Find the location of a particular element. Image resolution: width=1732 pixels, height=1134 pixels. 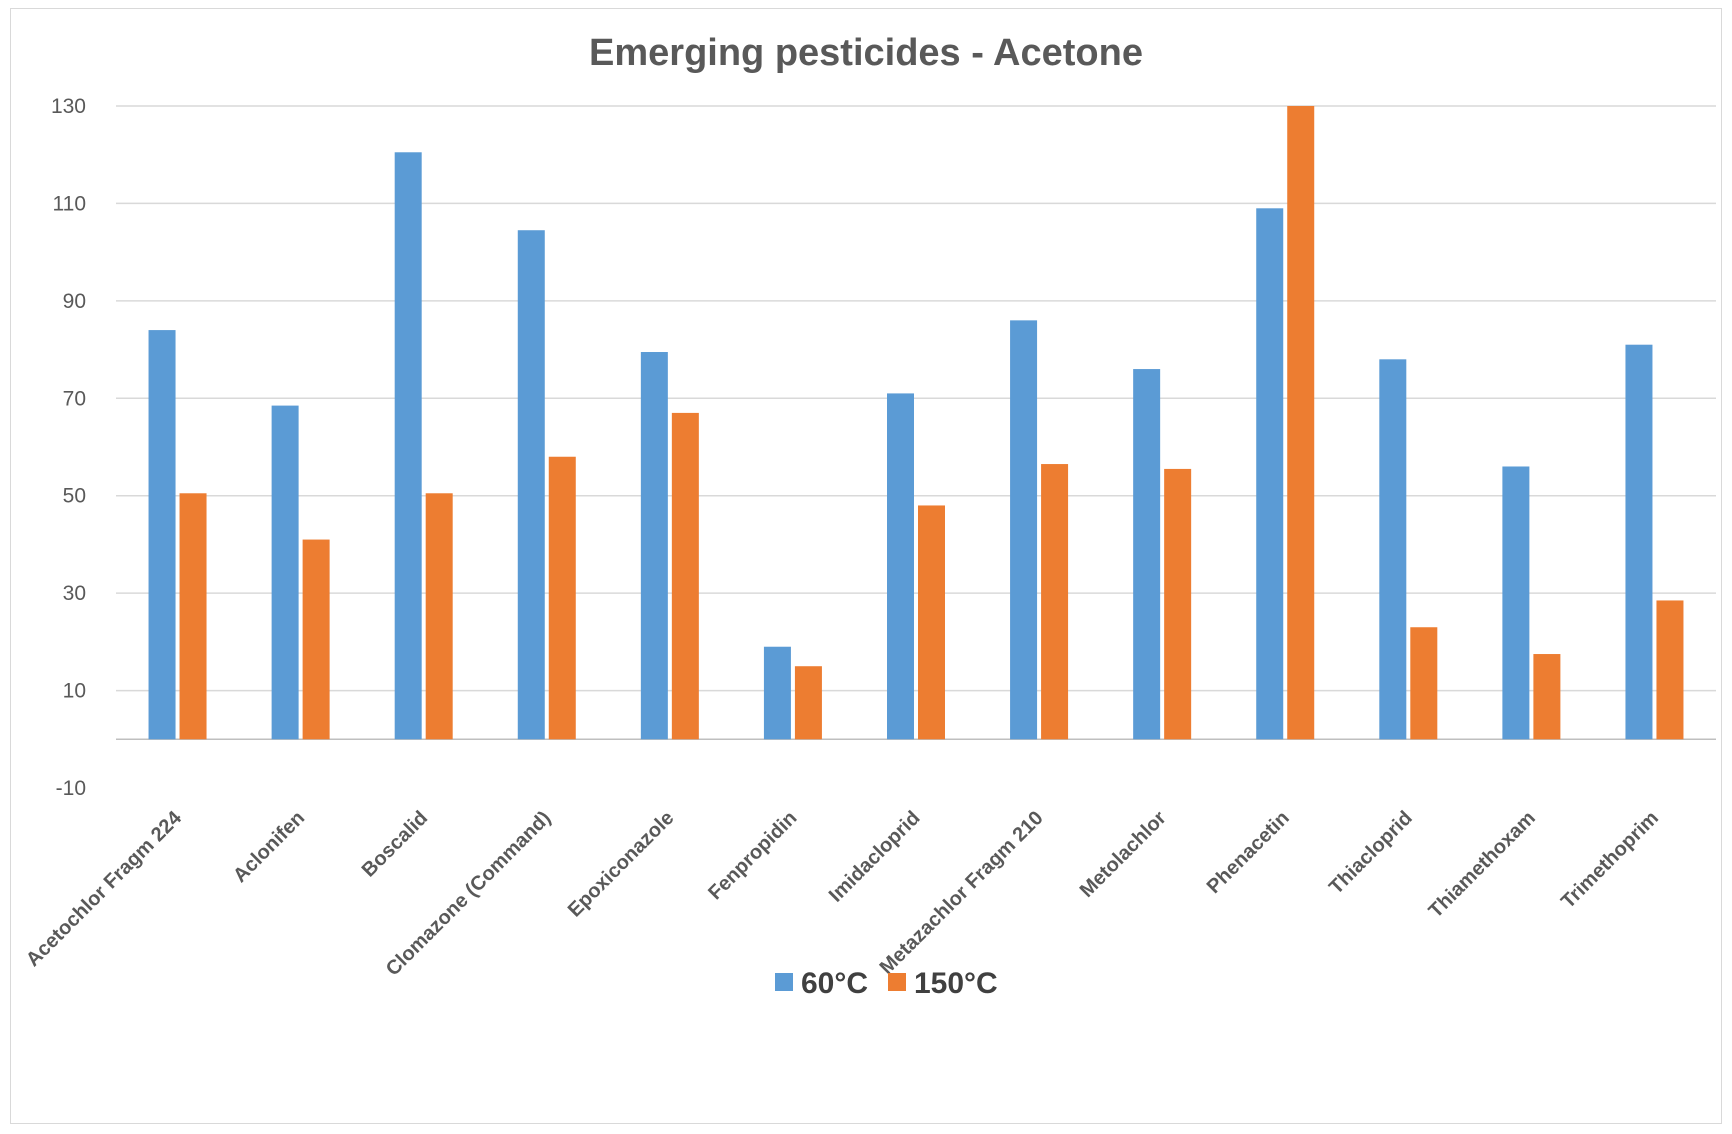

y-axis-ticks: -10 10 30 50 70 90 110 130 is located at coordinates (68, 447).